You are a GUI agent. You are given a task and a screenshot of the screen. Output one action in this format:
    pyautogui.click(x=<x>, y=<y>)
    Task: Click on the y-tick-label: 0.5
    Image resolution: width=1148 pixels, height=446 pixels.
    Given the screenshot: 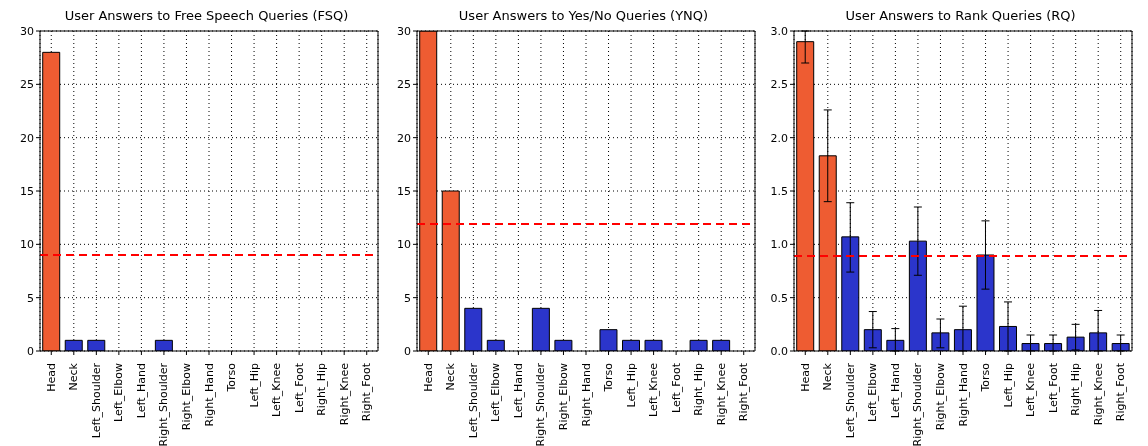 What is the action you would take?
    pyautogui.click(x=779, y=298)
    